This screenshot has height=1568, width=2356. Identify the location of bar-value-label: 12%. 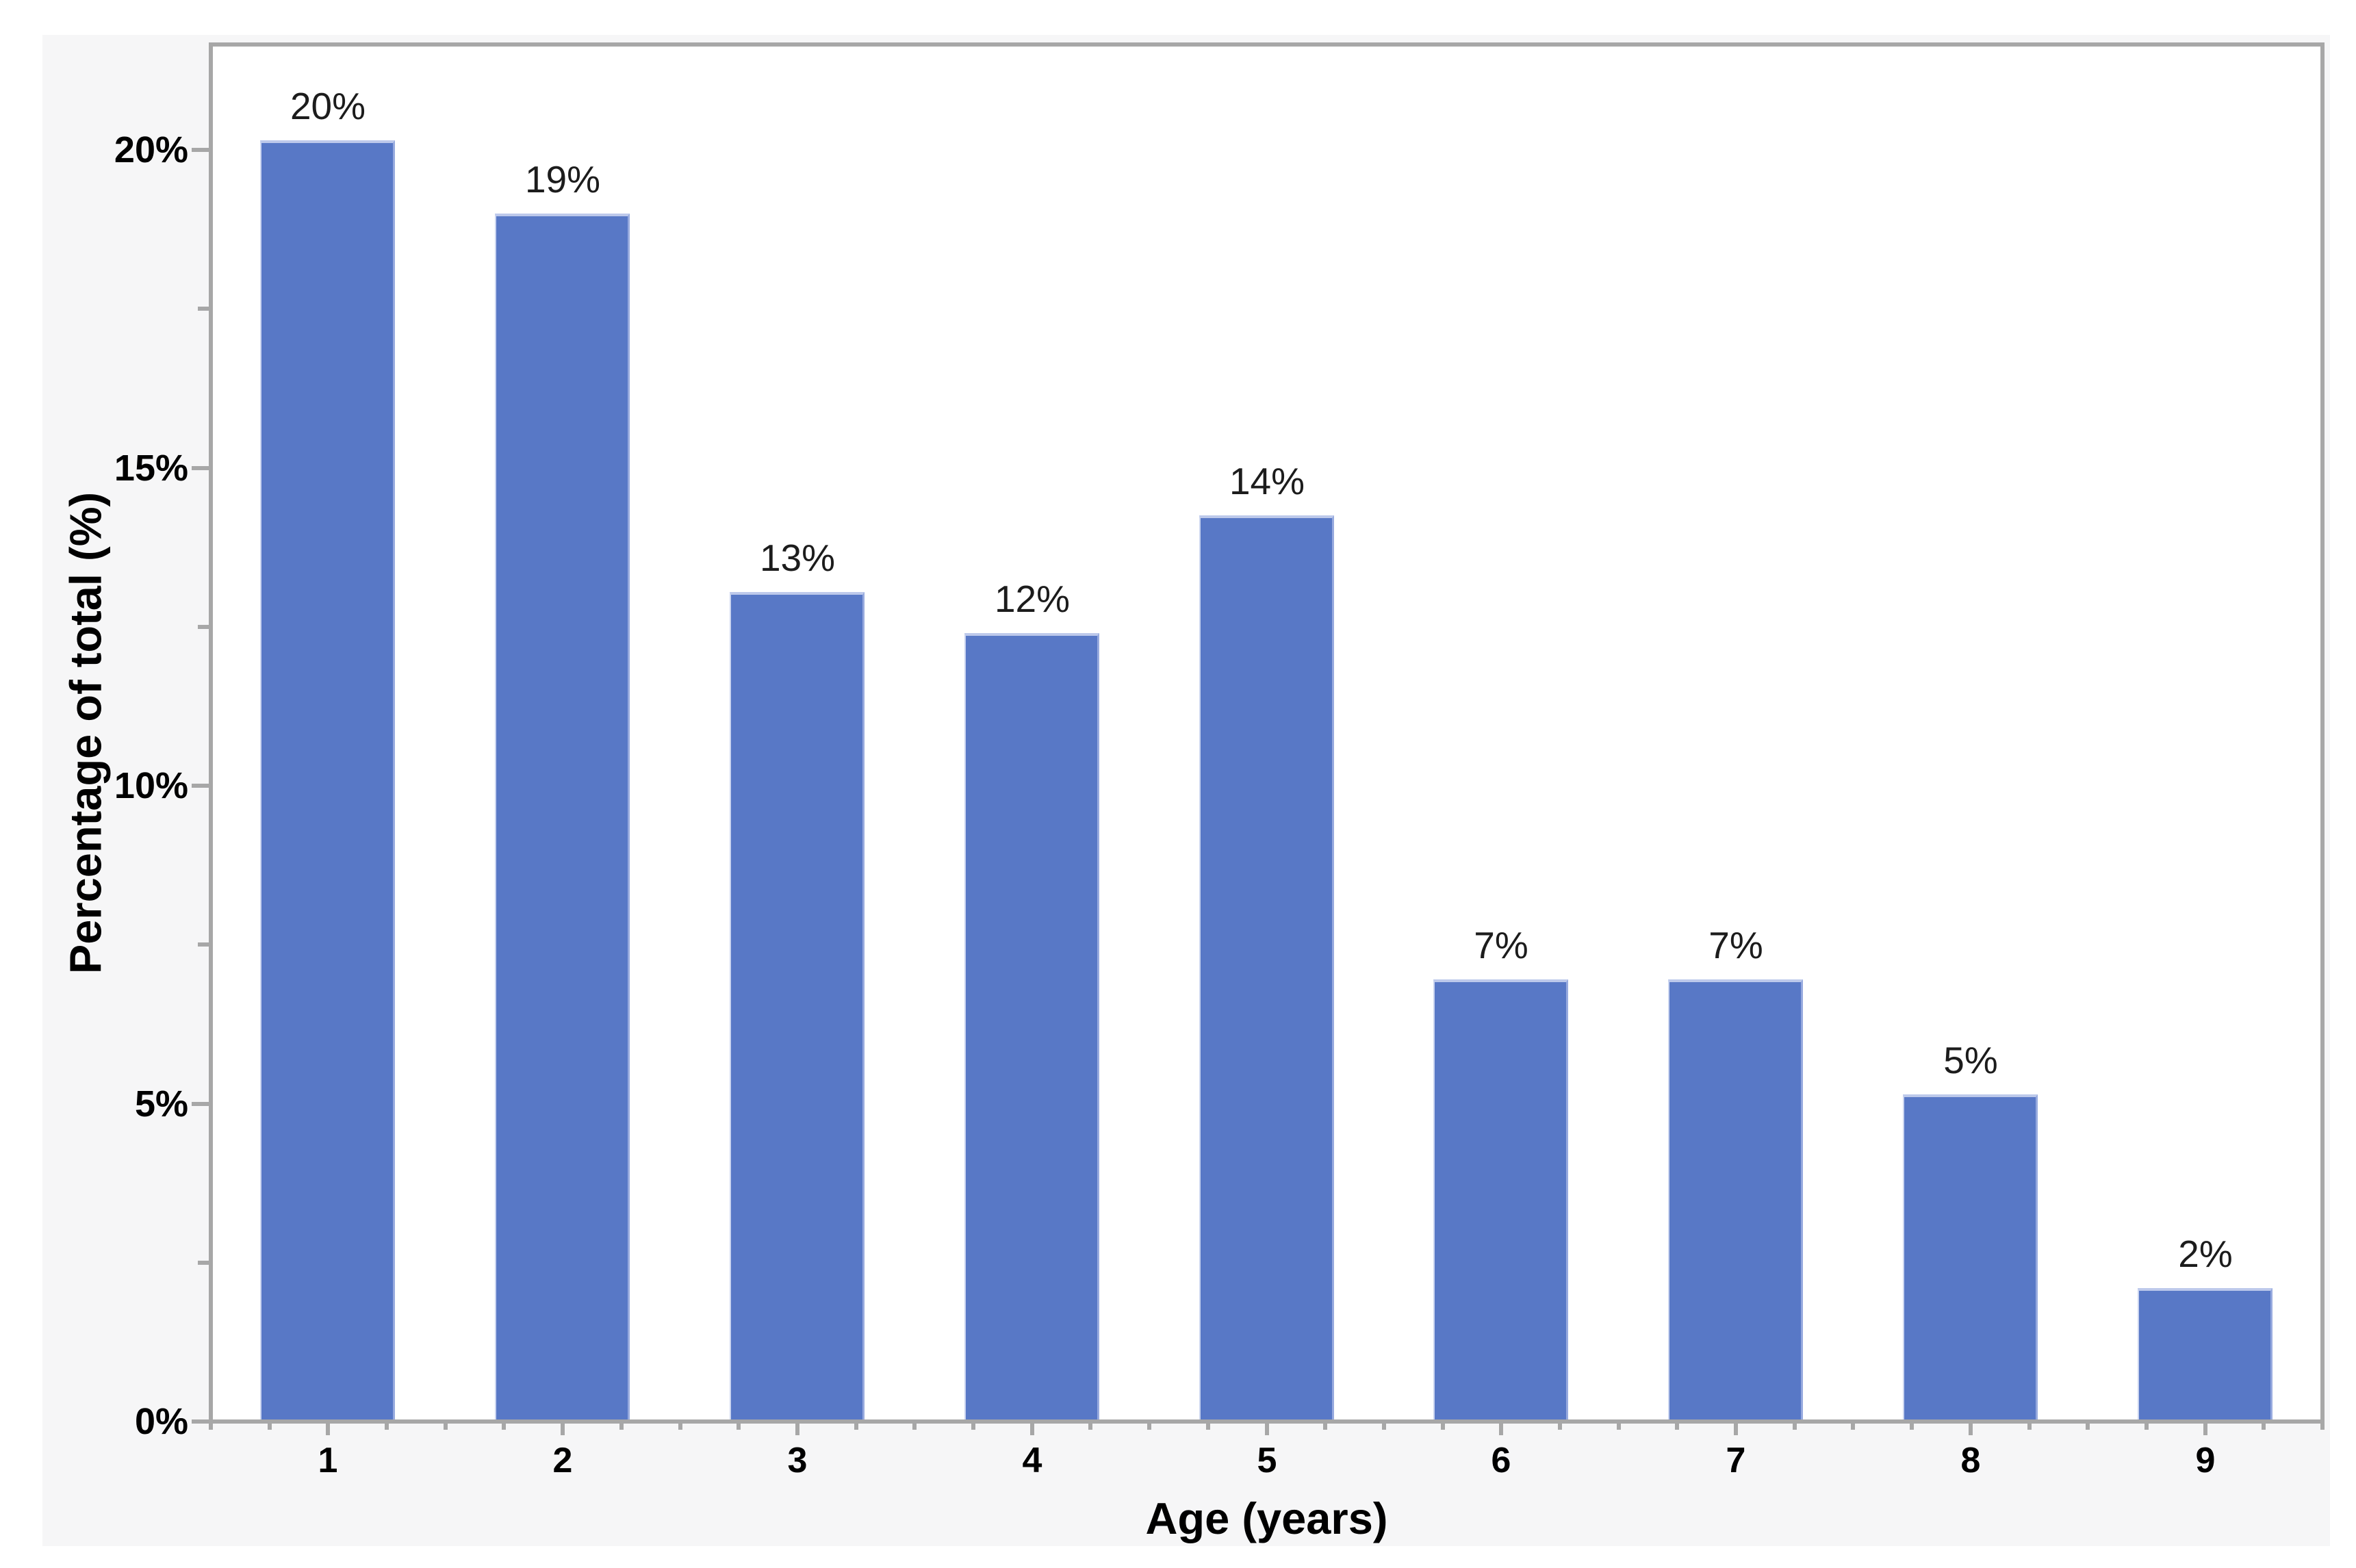
(1032, 599).